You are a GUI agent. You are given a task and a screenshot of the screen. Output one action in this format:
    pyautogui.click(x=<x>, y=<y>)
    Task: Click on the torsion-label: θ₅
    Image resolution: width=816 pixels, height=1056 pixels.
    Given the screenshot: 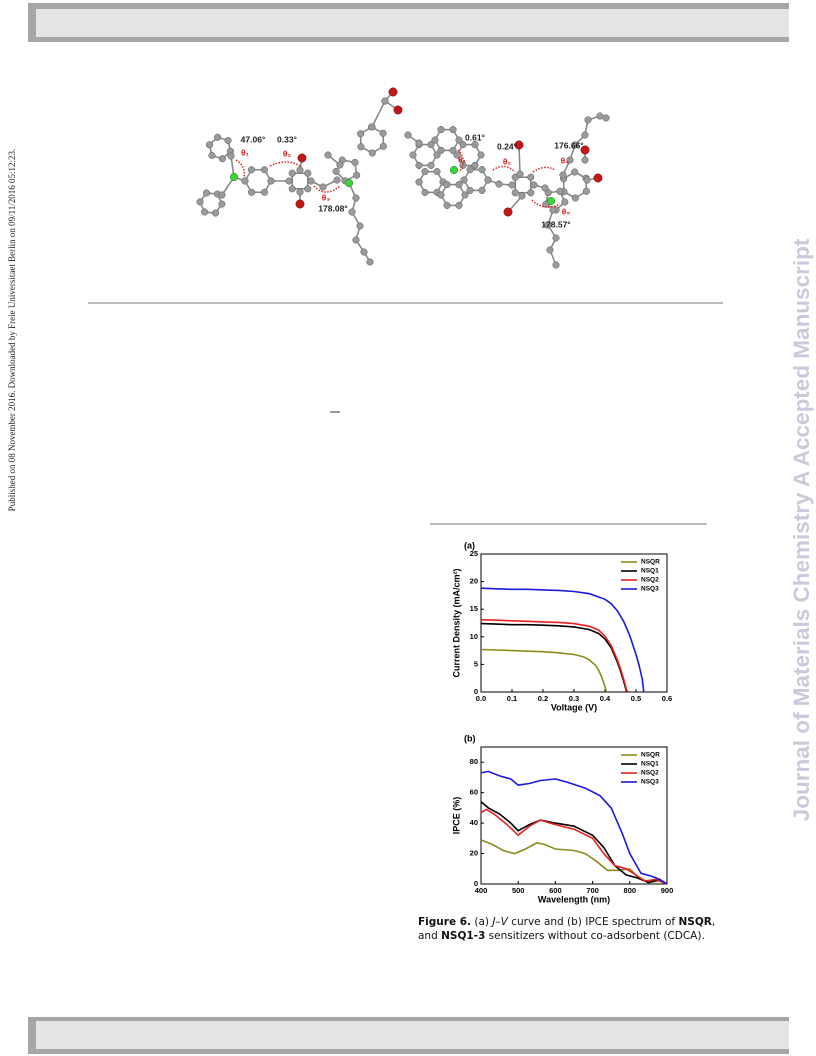 What is the action you would take?
    pyautogui.click(x=566, y=211)
    